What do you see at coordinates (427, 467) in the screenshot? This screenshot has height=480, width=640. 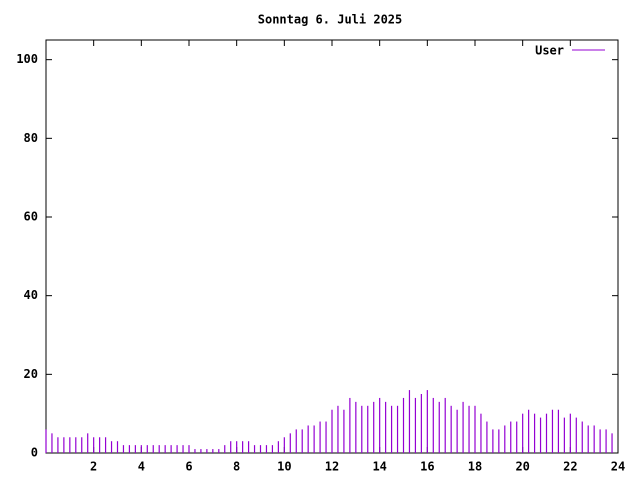 I see `x-tick-label: 16` at bounding box center [427, 467].